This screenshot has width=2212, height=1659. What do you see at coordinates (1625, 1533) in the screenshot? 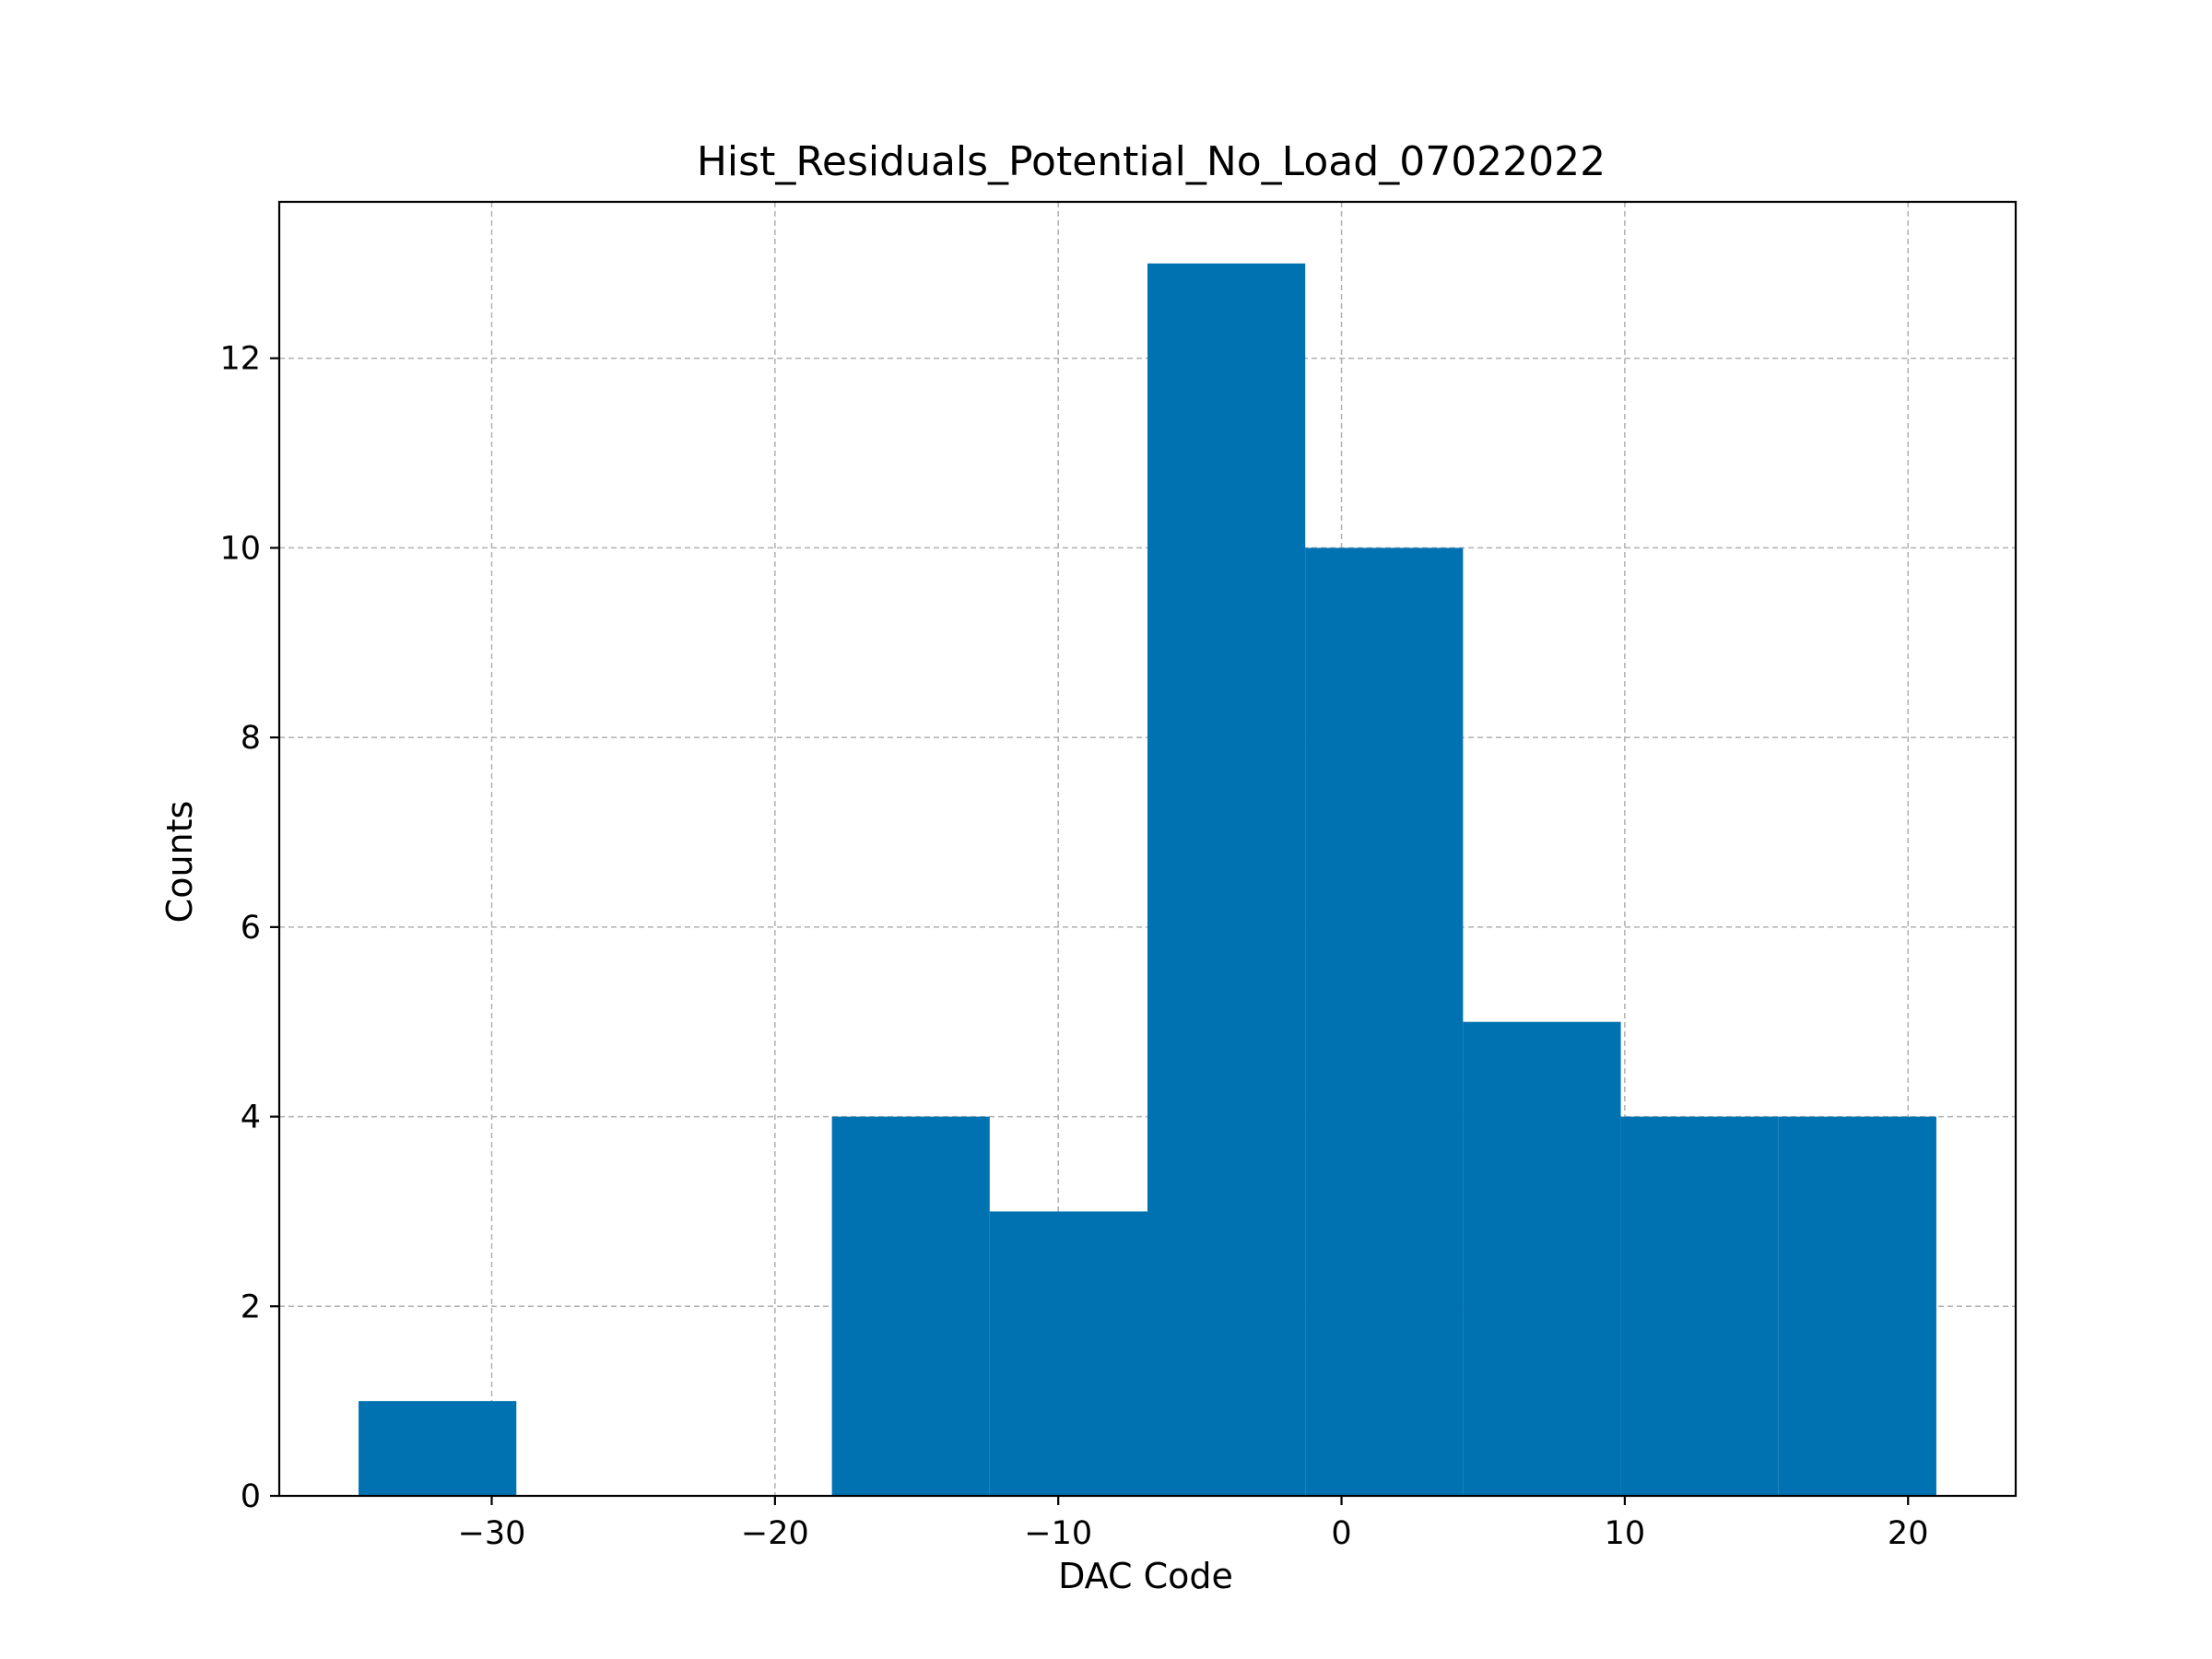
I see `x-tick-label: 10` at bounding box center [1625, 1533].